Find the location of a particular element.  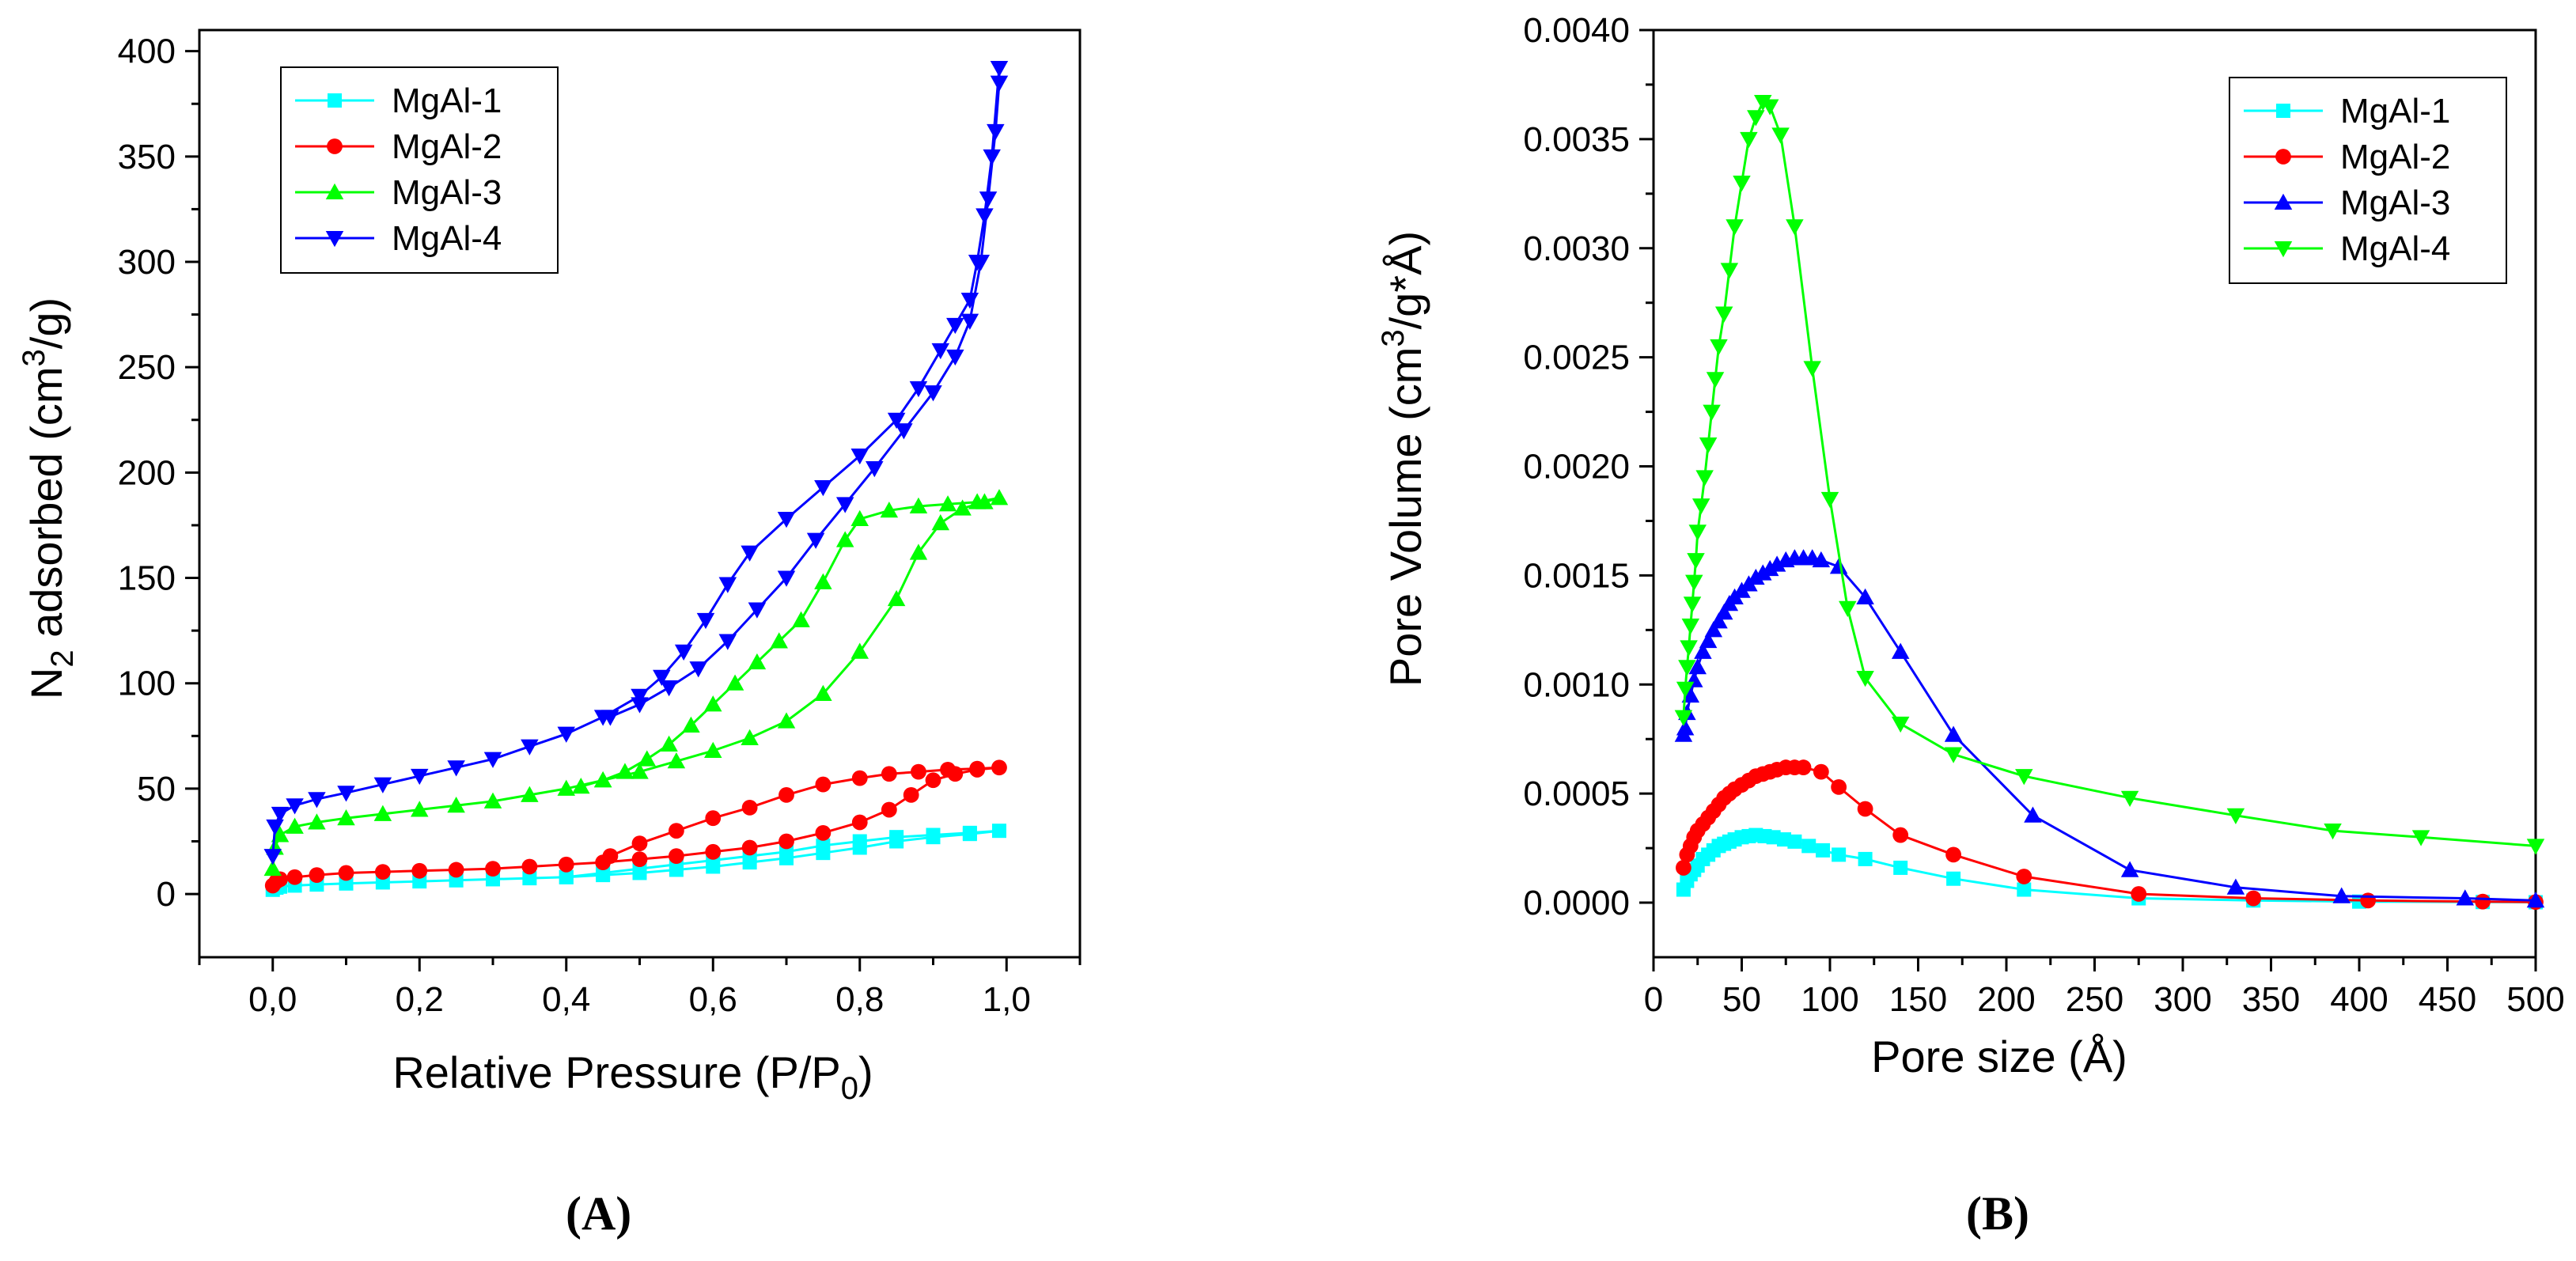

legend-label: MgAl-3 is located at coordinates (2395, 203).